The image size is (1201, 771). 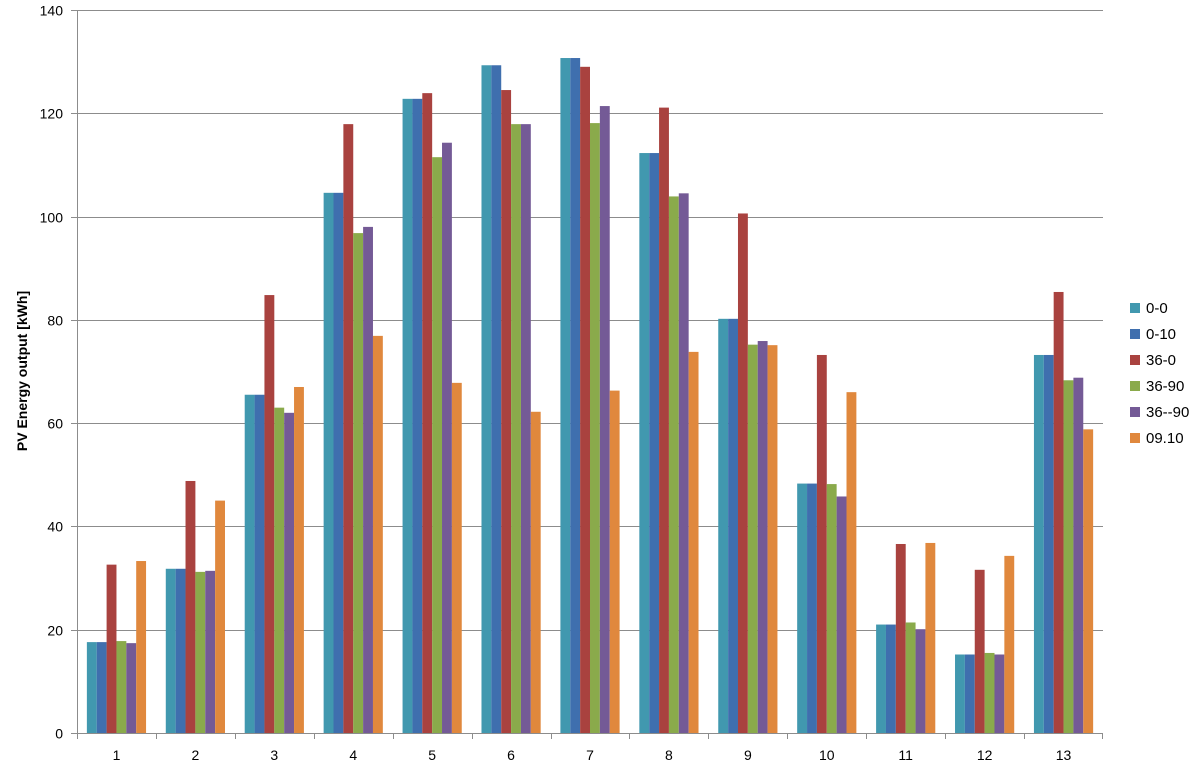 I want to click on bar-36--90-4, so click(x=368, y=479).